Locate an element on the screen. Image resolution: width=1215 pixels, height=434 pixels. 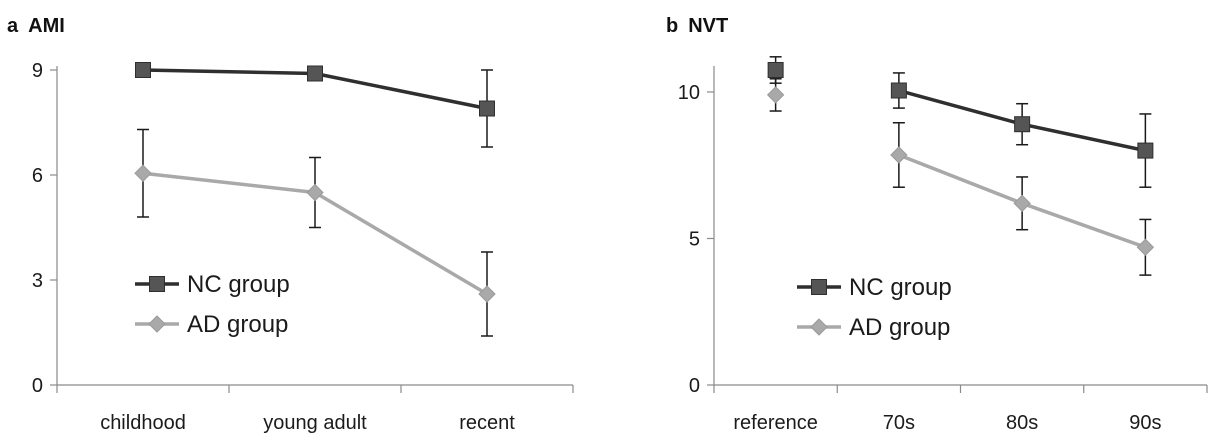
y-tick-label: 3 is located at coordinates (37, 281).